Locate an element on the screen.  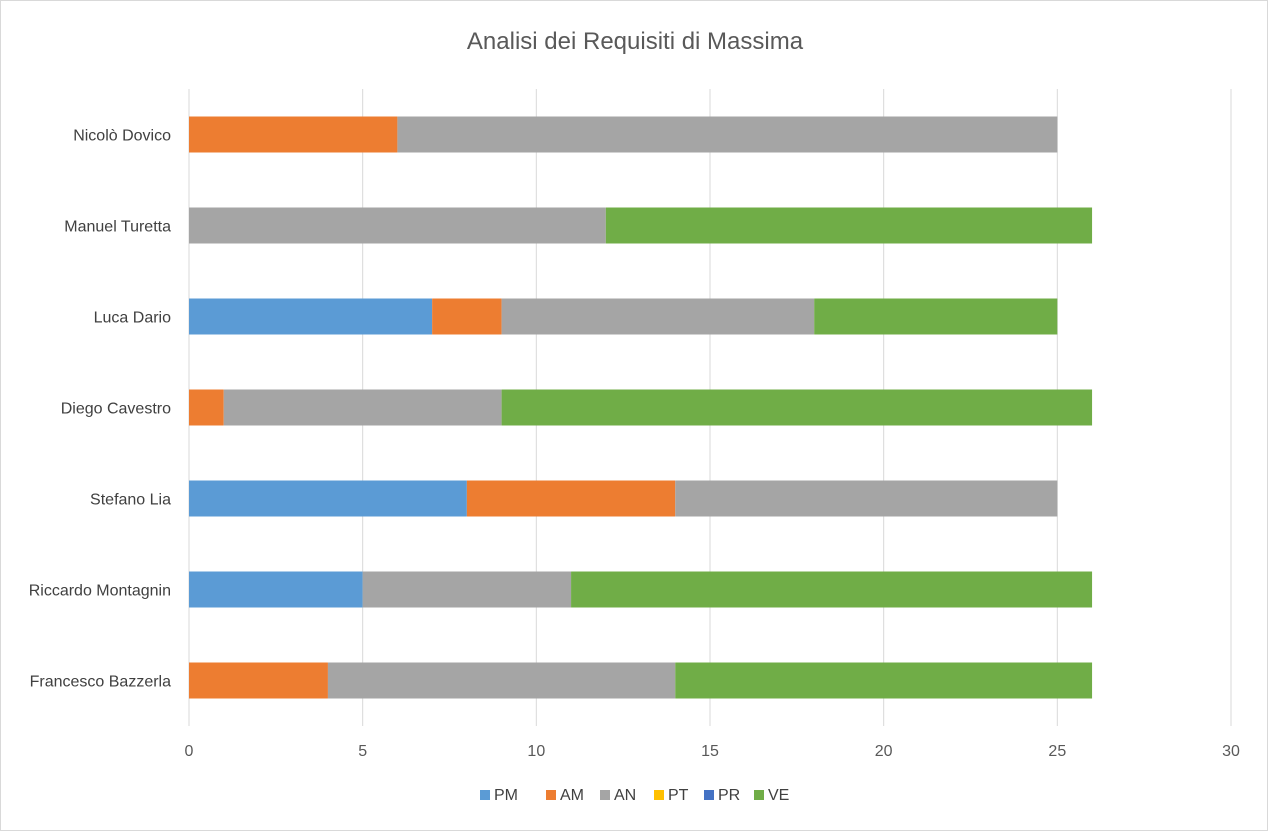
legend: PM AM AN PT PR VE is located at coordinates (634, 795).